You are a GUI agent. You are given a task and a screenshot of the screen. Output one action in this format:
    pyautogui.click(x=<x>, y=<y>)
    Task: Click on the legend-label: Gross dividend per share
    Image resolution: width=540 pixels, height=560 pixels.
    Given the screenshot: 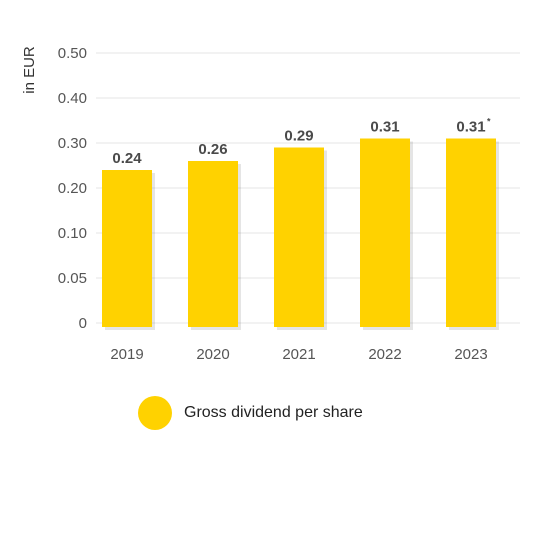 What is the action you would take?
    pyautogui.click(x=273, y=412)
    